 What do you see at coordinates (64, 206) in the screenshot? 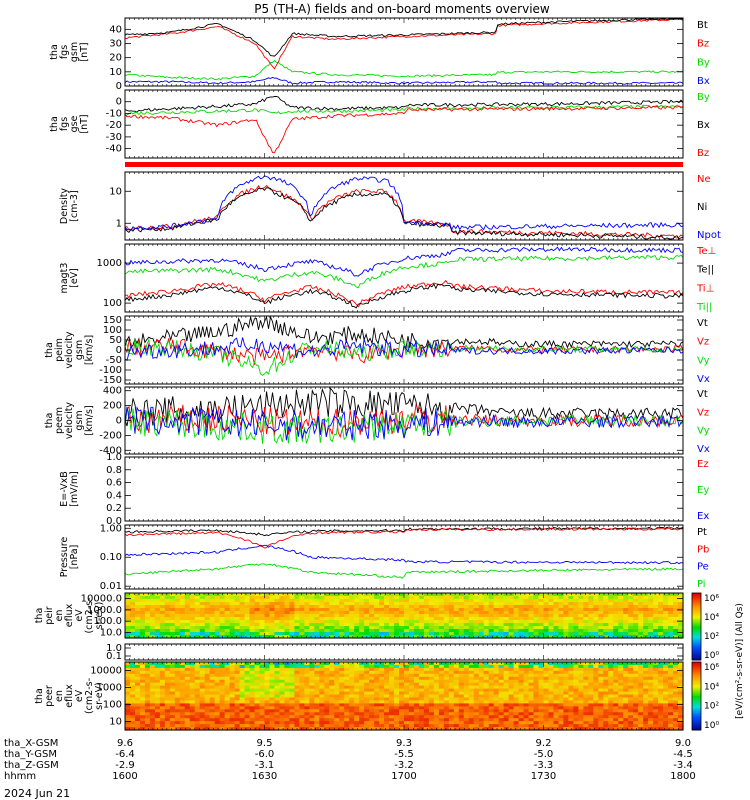
I see `y-axis-label: Density` at bounding box center [64, 206].